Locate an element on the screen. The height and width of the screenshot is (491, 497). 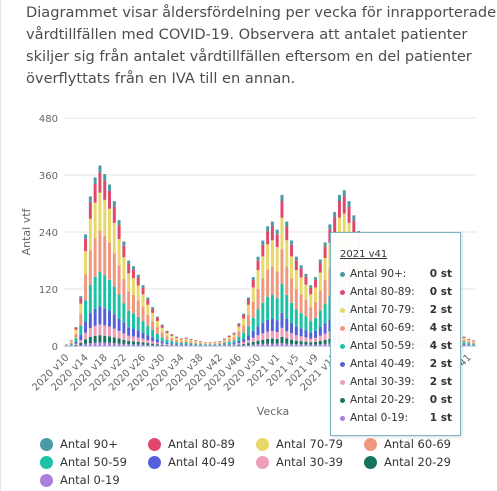
legend-label: Antal 30-39 is located at coordinates (309, 462).